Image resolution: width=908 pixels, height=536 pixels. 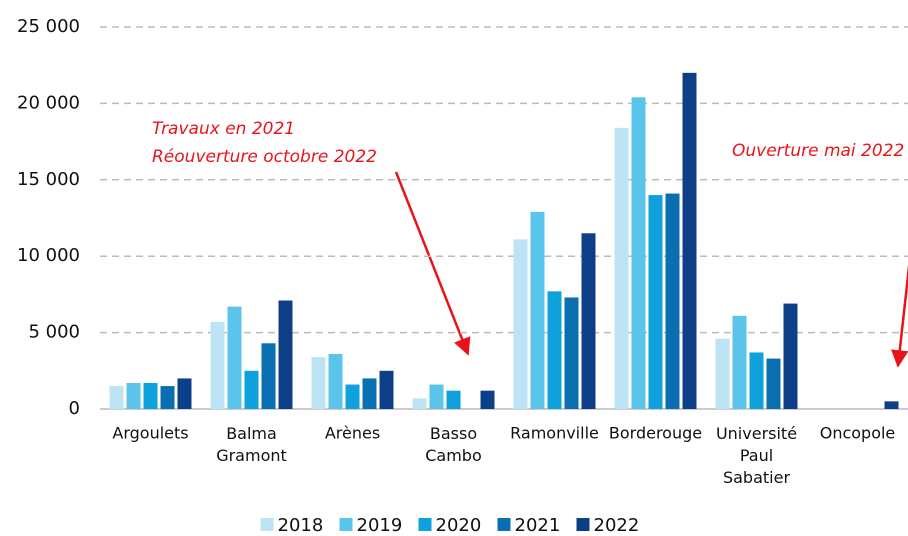 What do you see at coordinates (352, 433) in the screenshot?
I see `x-tick-label: Arènes` at bounding box center [352, 433].